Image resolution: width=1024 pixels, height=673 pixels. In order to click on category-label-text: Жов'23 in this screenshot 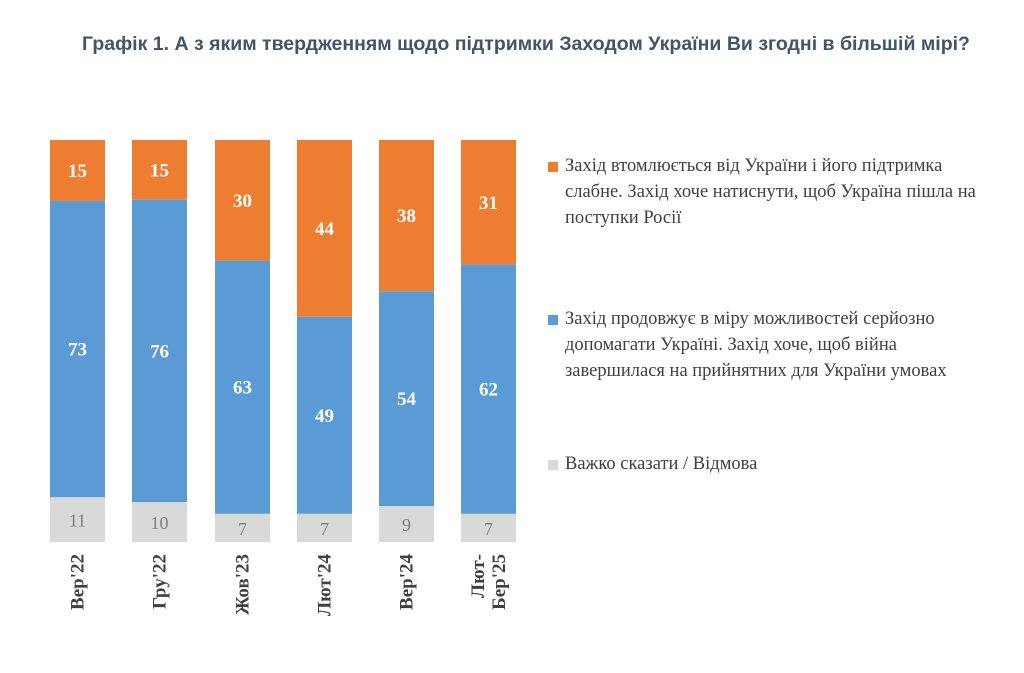, I will do `click(243, 584)`.